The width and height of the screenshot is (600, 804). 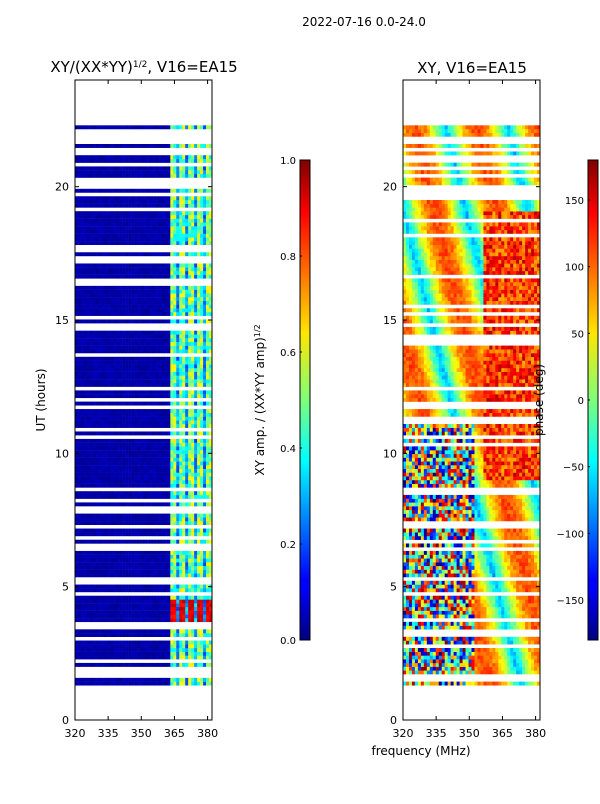 What do you see at coordinates (288, 449) in the screenshot?
I see `colorbar-tick-label: 0.4` at bounding box center [288, 449].